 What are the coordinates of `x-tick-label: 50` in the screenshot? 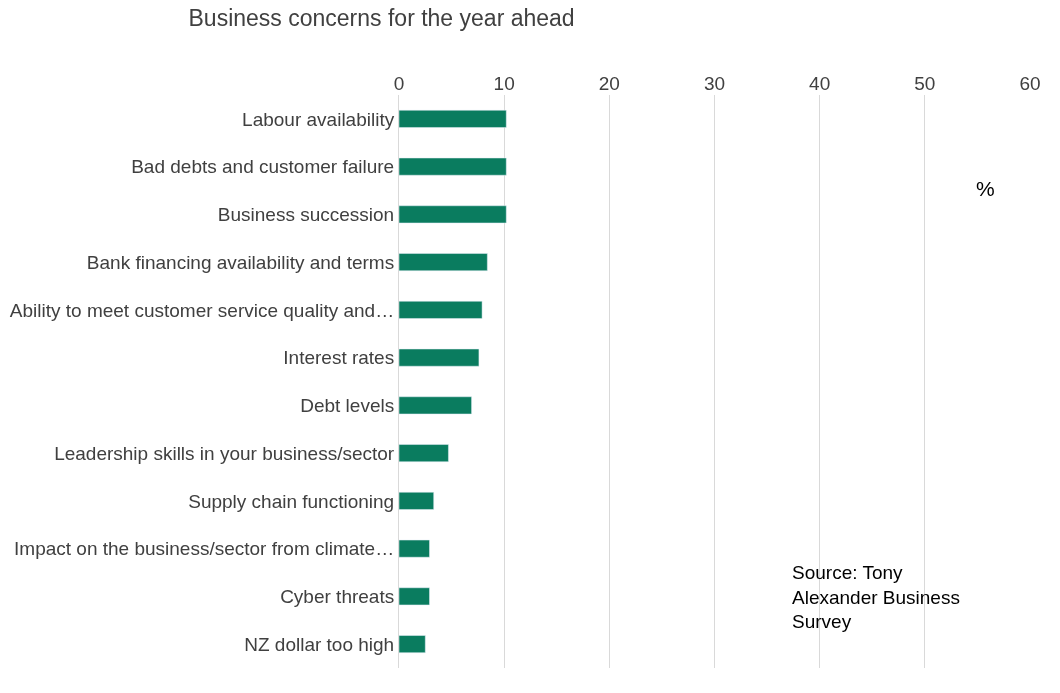 It's located at (925, 84).